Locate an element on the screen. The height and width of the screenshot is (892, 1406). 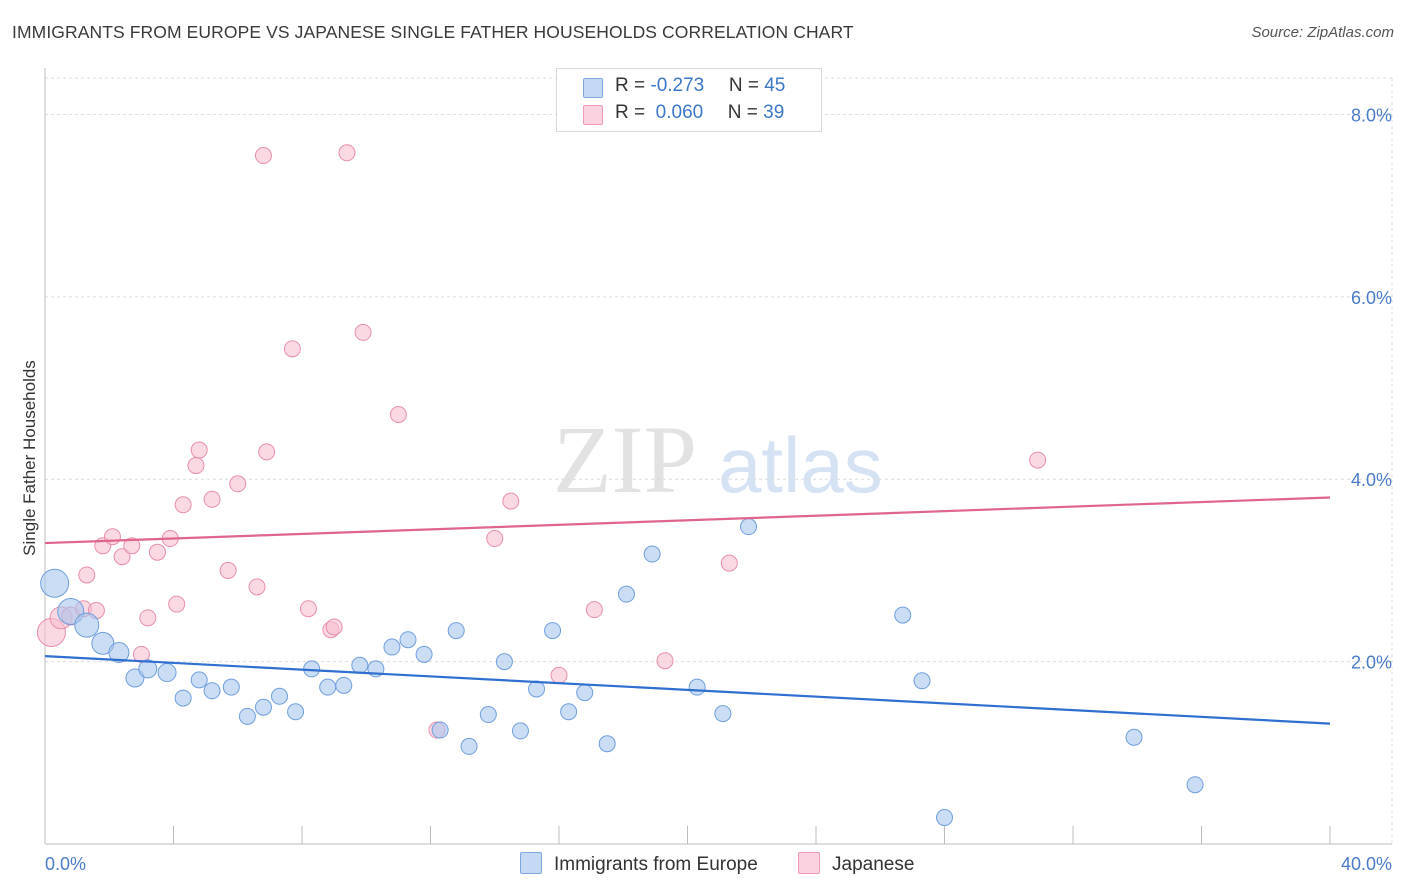
bottom-legend-europe: Immigrants from Europe is located at coordinates (639, 864).